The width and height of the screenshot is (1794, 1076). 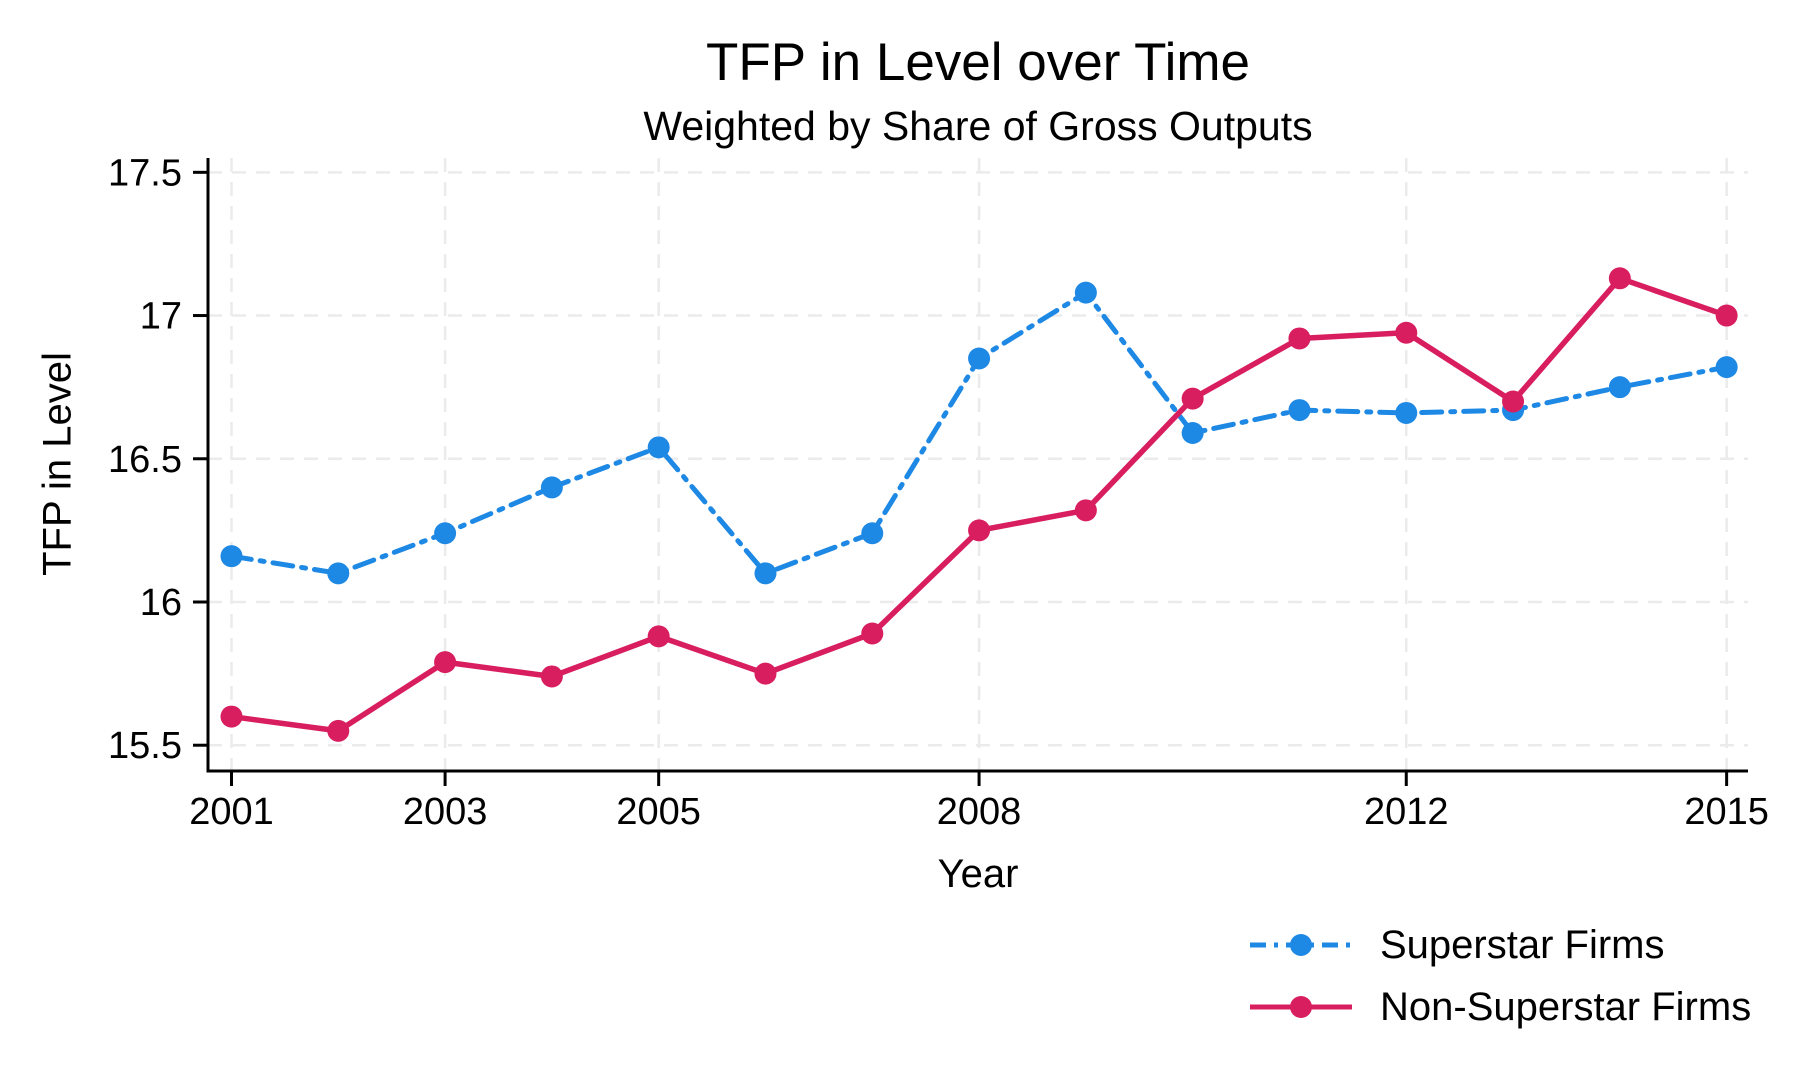 What do you see at coordinates (145, 460) in the screenshot?
I see `y-tick-label: 16.5` at bounding box center [145, 460].